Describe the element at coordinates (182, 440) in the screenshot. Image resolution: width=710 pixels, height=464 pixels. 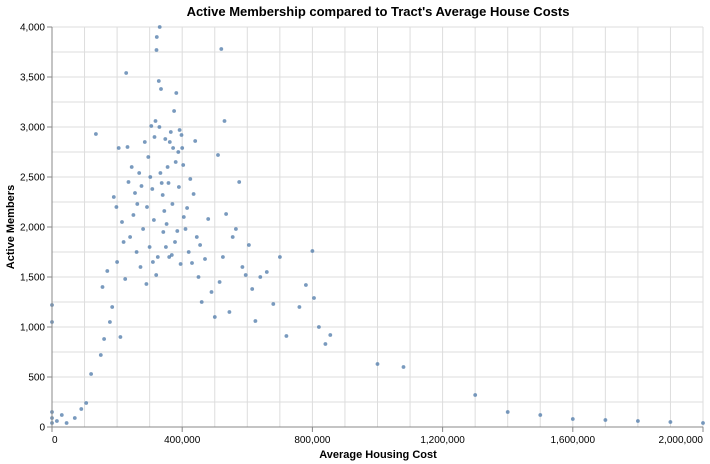
I see `x-tick-label: 400,000` at that location.